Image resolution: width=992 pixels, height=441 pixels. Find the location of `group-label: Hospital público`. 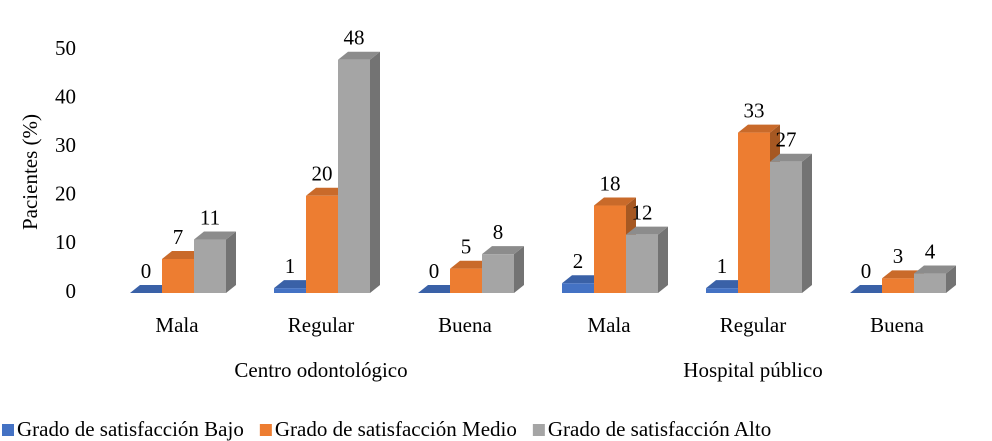

group-label: Hospital público is located at coordinates (752, 370).